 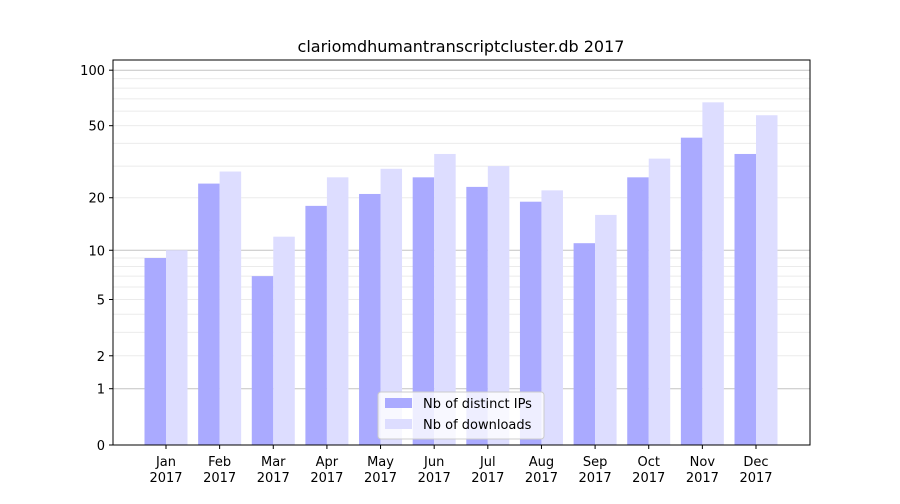 I want to click on y-tick-label: 5, so click(x=101, y=300).